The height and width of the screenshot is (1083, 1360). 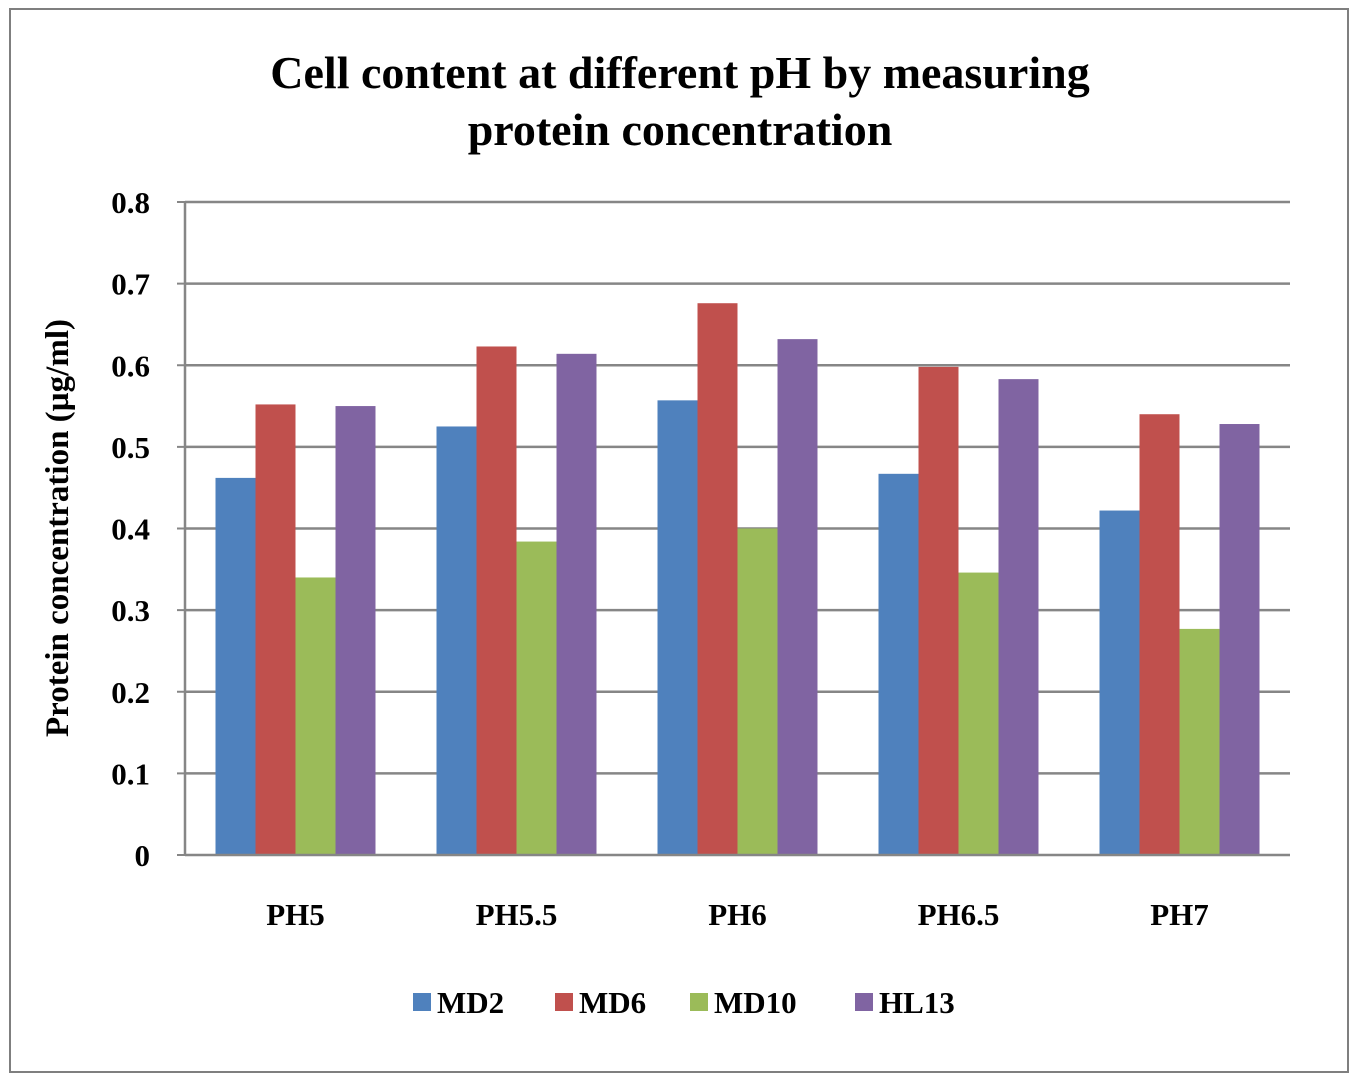 I want to click on y-tick-label: 0.8, so click(x=130, y=202).